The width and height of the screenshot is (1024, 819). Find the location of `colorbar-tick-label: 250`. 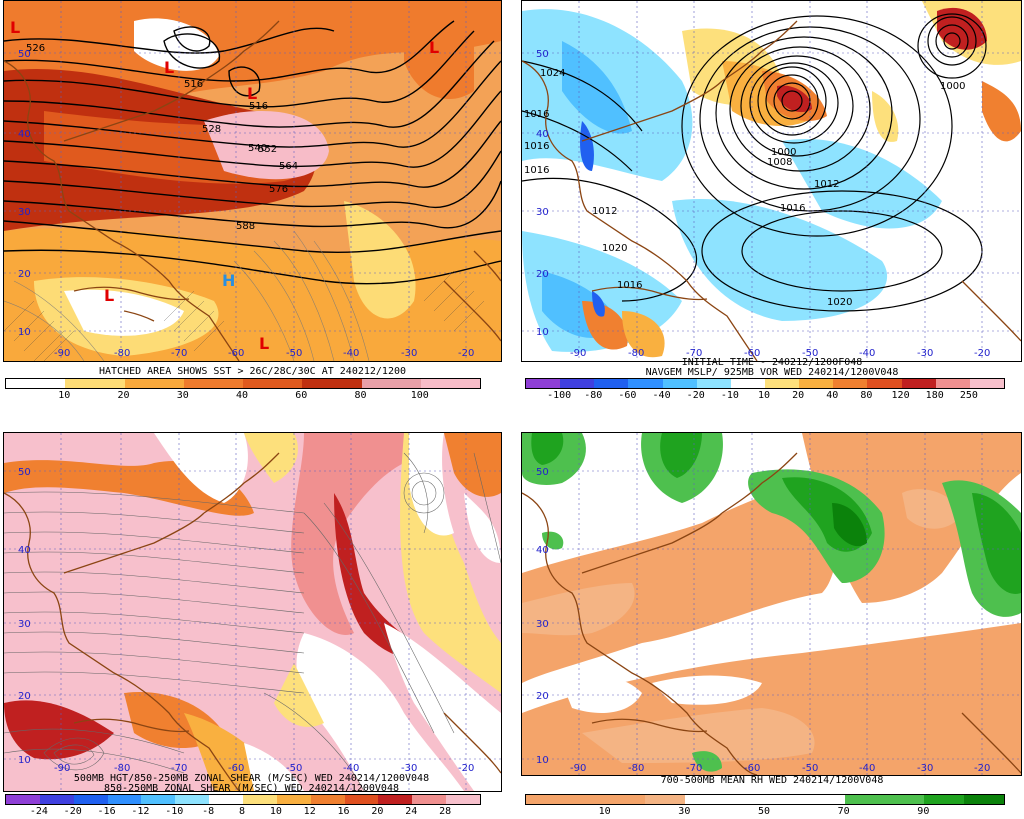

colorbar-tick-label: 250 is located at coordinates (968, 395).